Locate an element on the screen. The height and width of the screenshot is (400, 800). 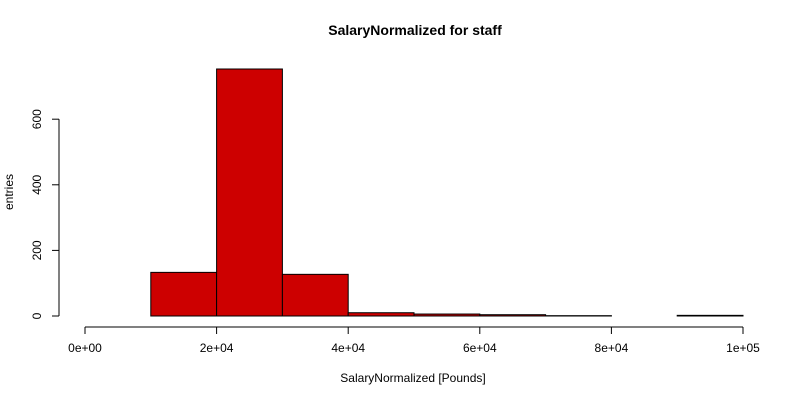
y-axis-label: entries is located at coordinates (9, 192).